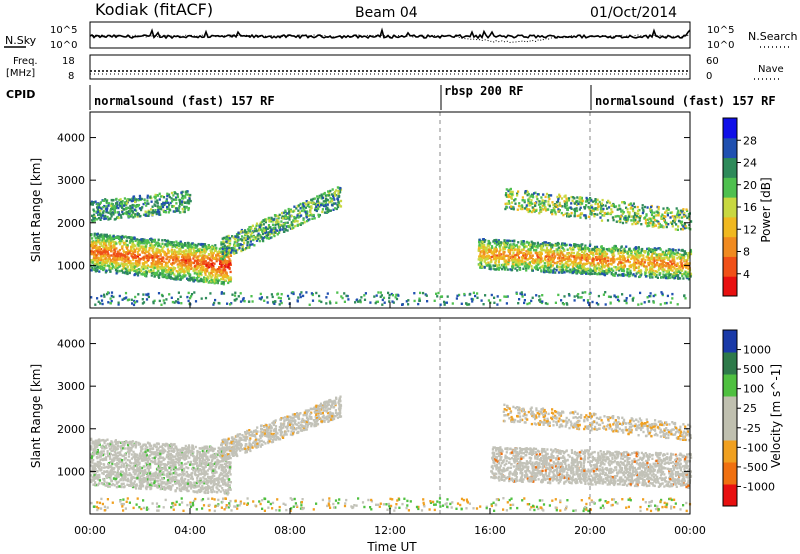 The width and height of the screenshot is (800, 554). Describe the element at coordinates (90, 530) in the screenshot. I see `x-tick-0: 00:00` at that location.